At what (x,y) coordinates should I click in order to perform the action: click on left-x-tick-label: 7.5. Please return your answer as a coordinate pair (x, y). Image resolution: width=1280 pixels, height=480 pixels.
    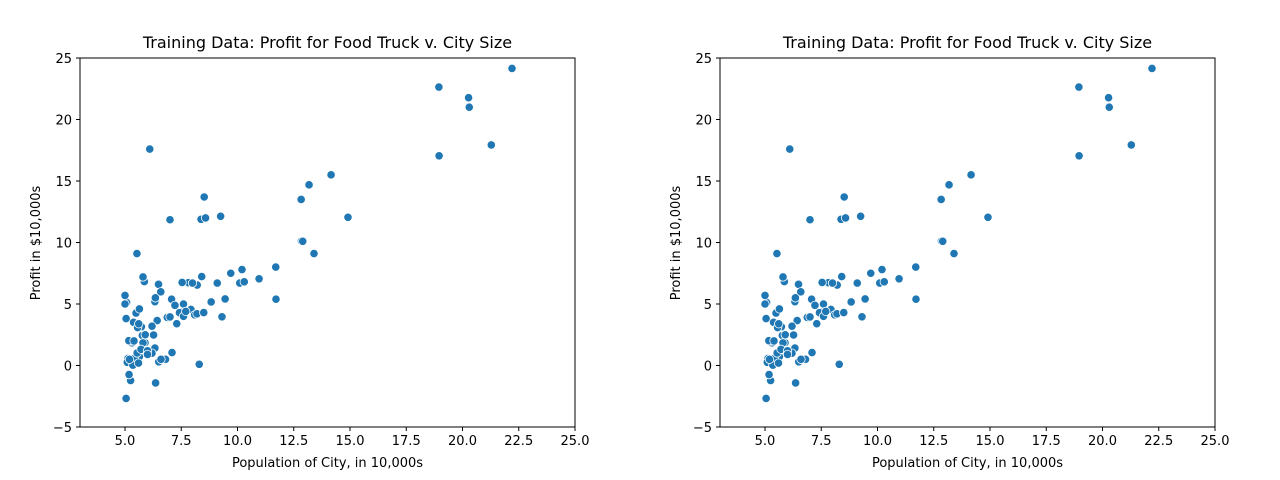
    Looking at the image, I should click on (181, 441).